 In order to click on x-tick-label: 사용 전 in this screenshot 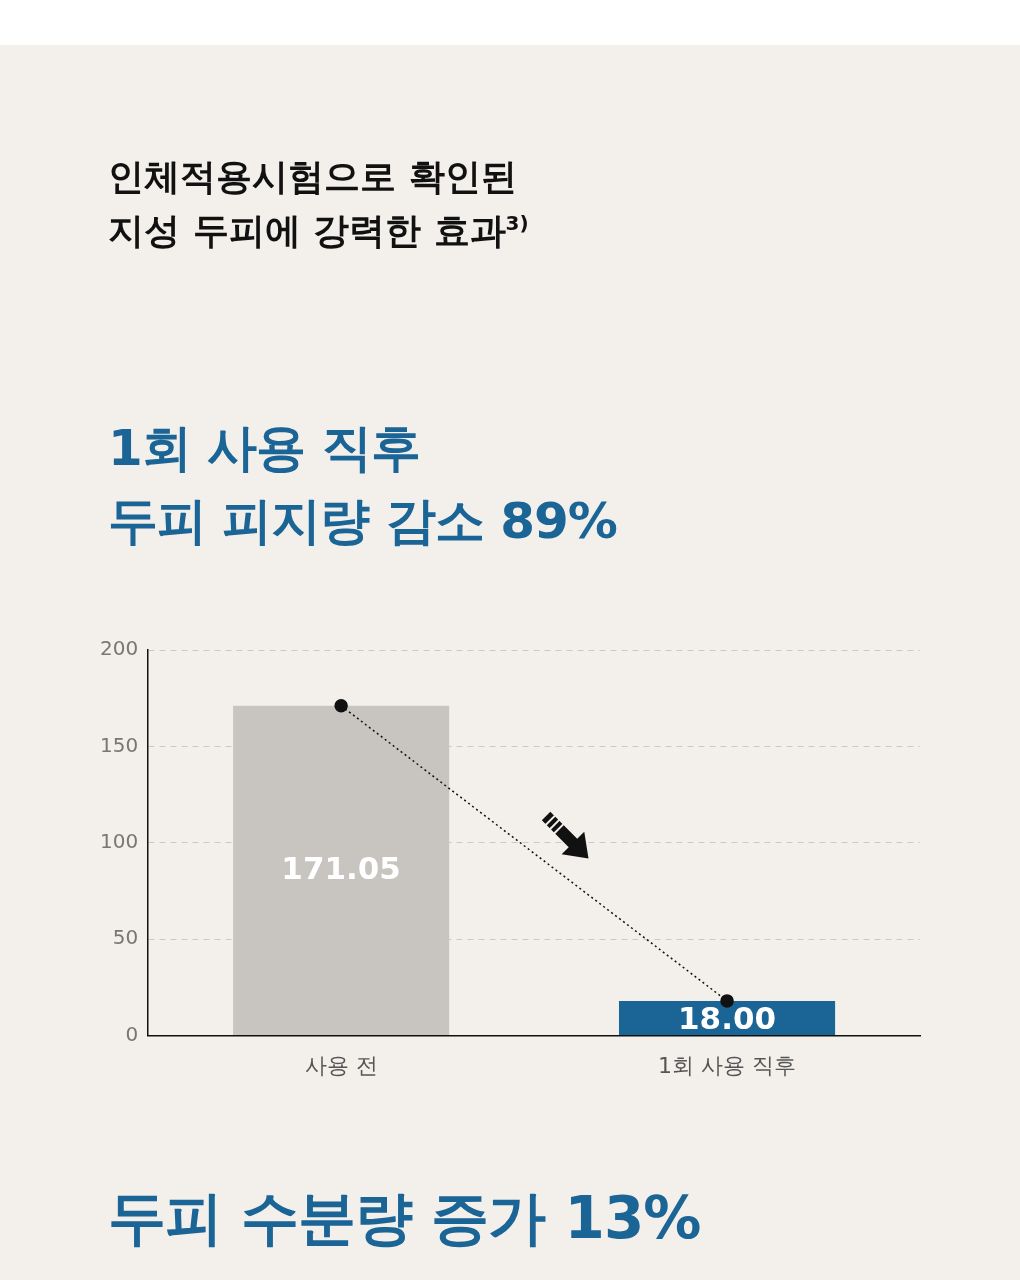, I will do `click(341, 1065)`.